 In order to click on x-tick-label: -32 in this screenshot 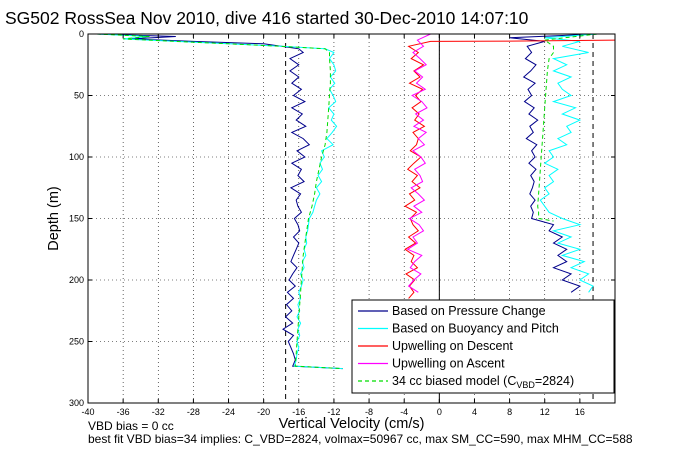, I will do `click(158, 412)`.